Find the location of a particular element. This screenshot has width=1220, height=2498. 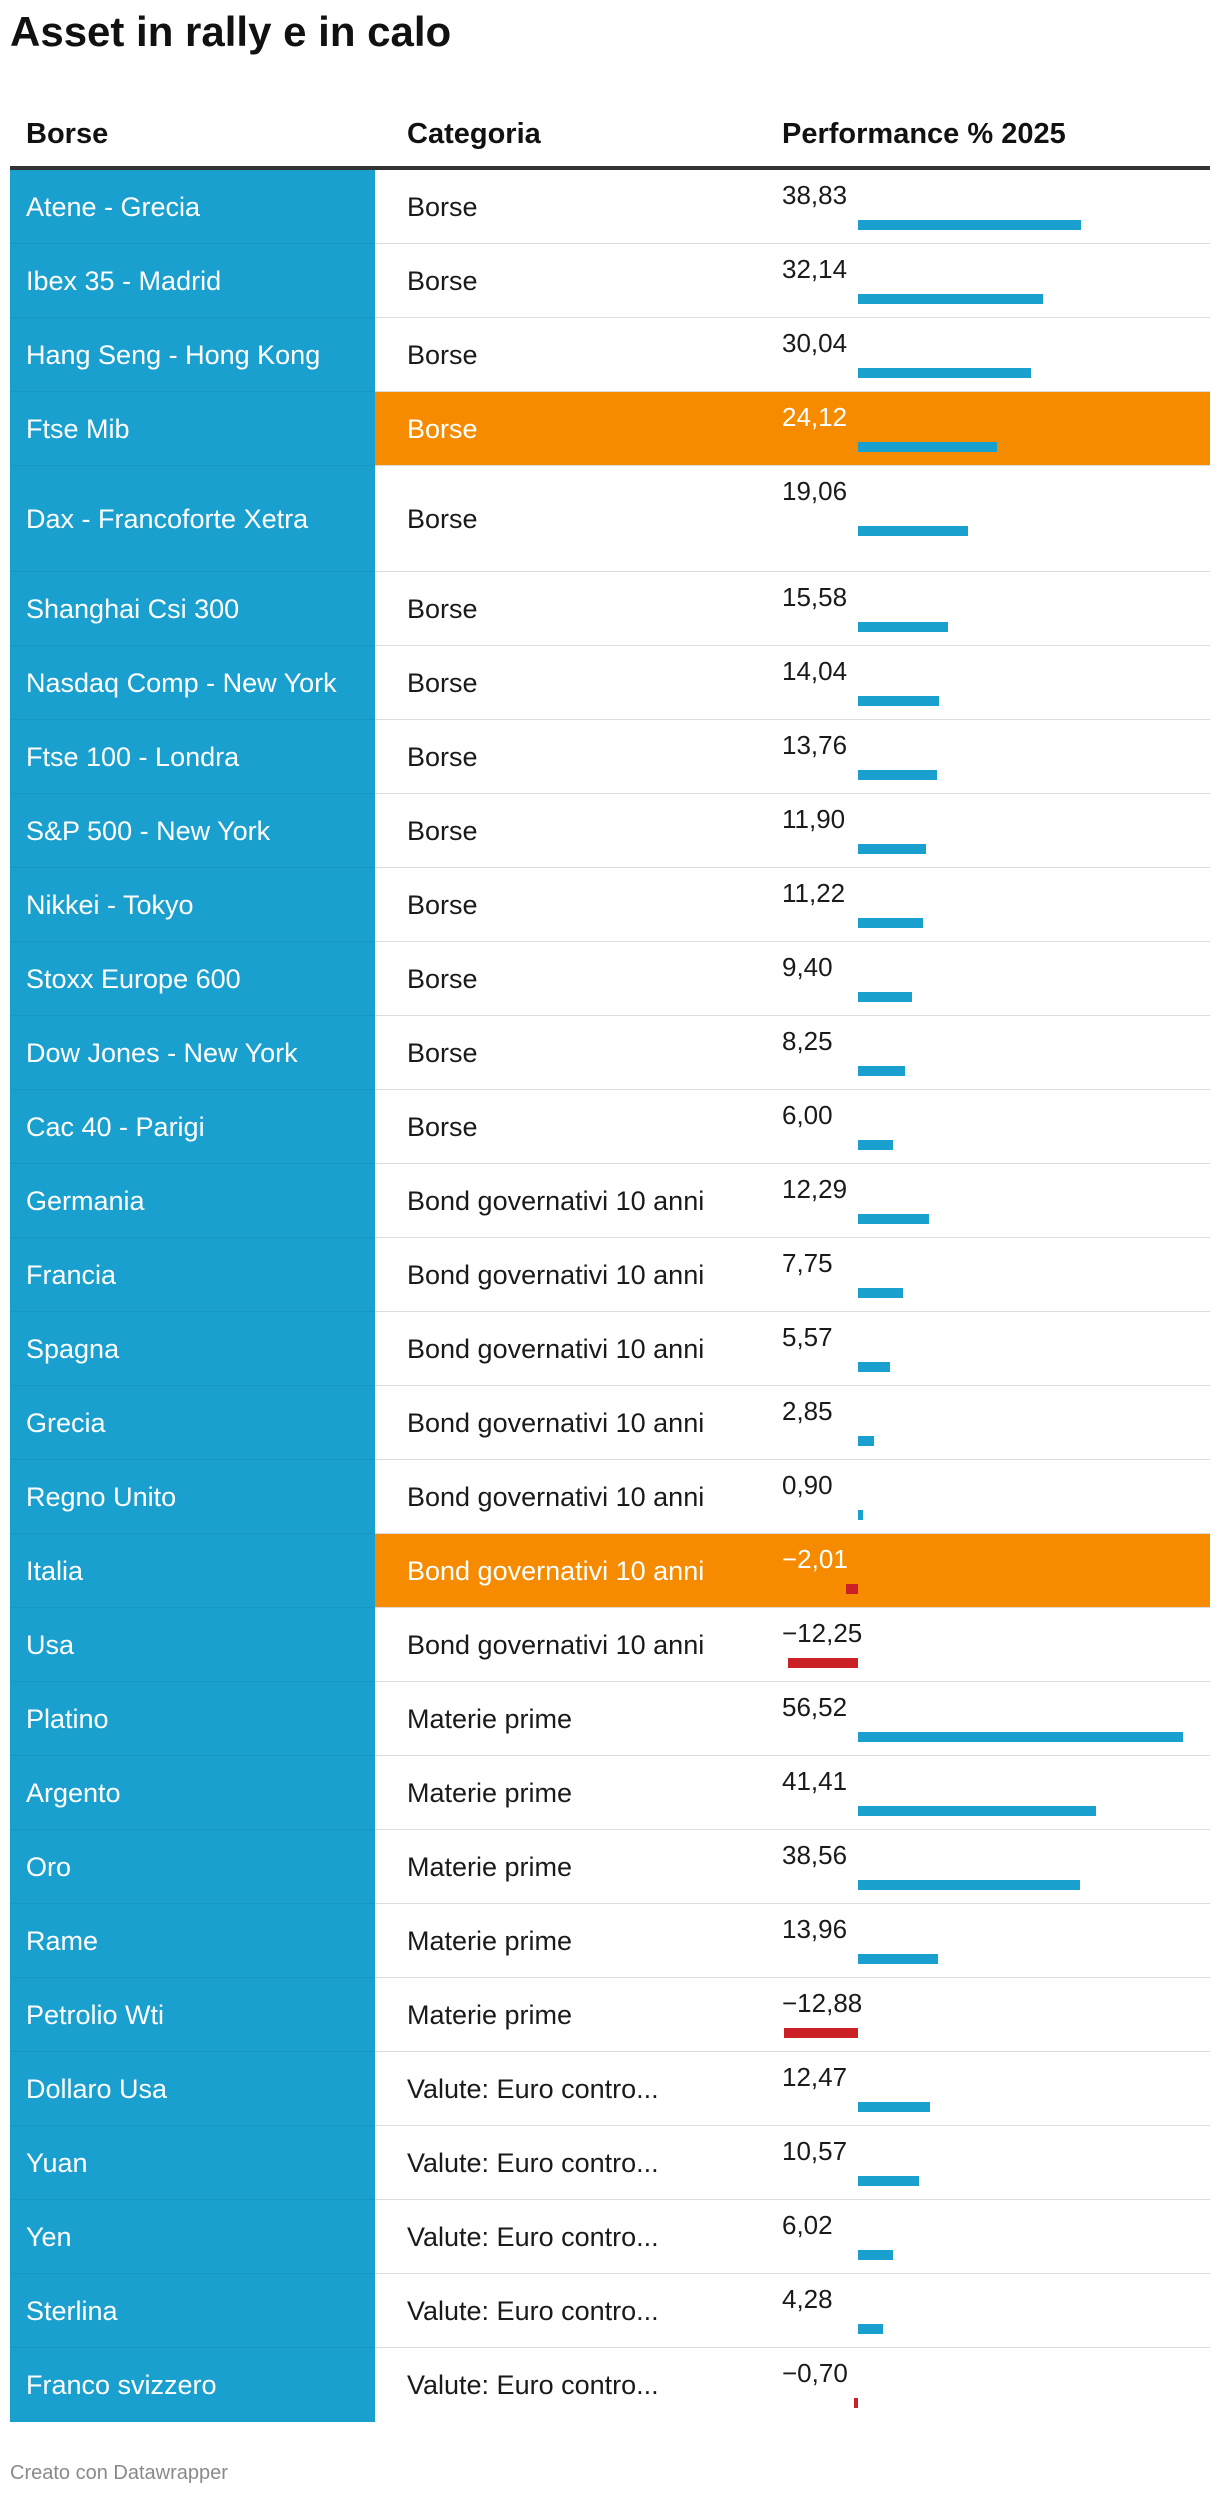

row-value-label: 30,04 is located at coordinates (815, 343).